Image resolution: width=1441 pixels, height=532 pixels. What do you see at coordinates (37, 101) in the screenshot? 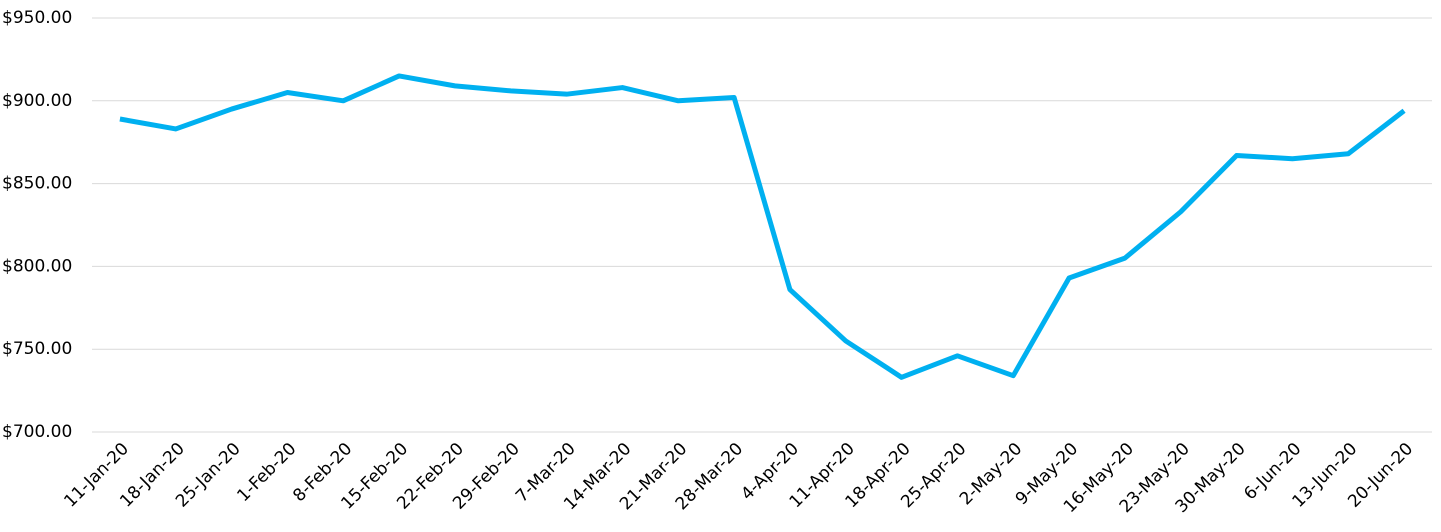
I see `y-tick-label: $900.00` at bounding box center [37, 101].